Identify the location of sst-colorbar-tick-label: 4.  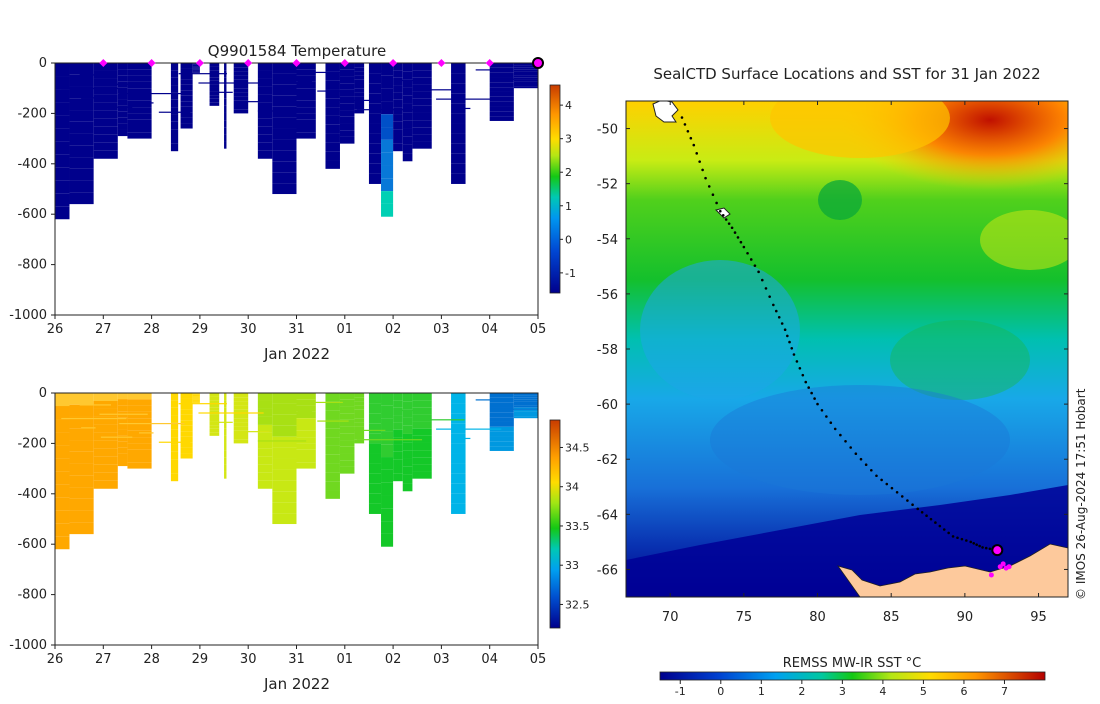
(882, 691).